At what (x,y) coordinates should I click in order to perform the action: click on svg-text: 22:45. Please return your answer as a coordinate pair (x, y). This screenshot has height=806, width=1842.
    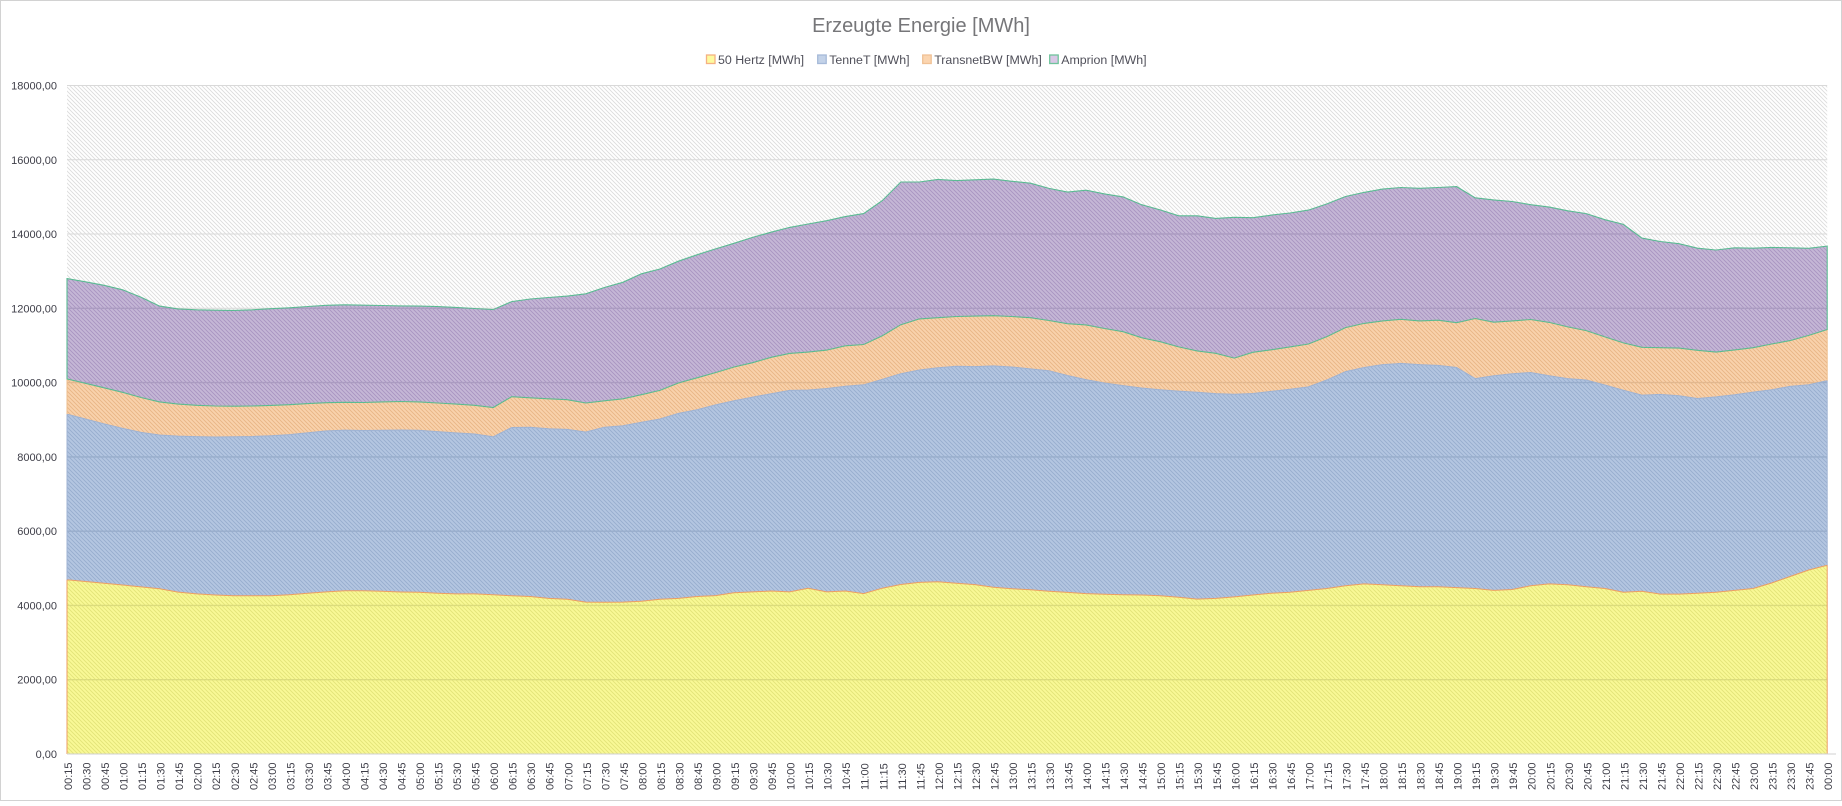
    Looking at the image, I should click on (1737, 776).